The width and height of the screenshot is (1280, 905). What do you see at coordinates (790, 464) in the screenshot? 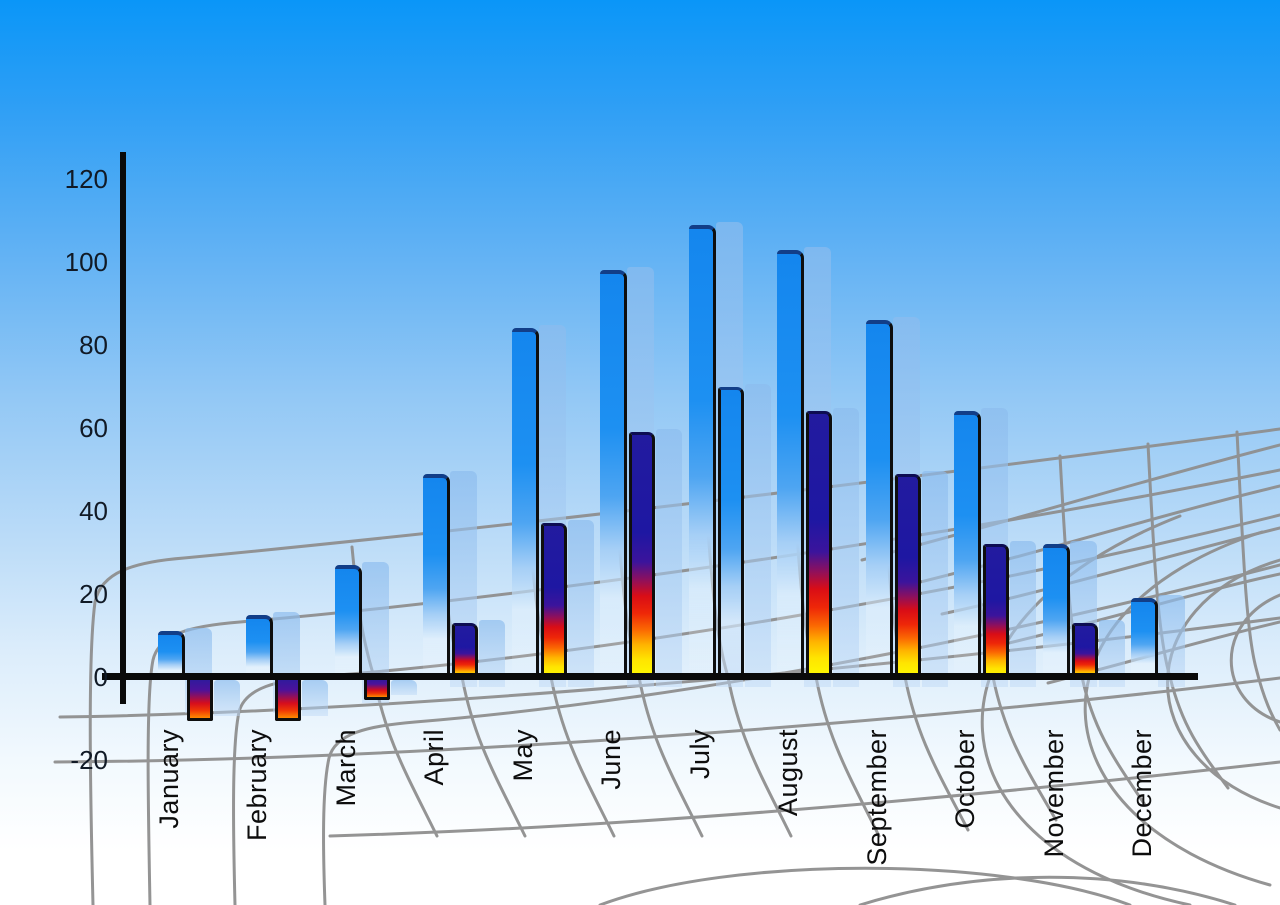
I see `bar-august-main` at bounding box center [790, 464].